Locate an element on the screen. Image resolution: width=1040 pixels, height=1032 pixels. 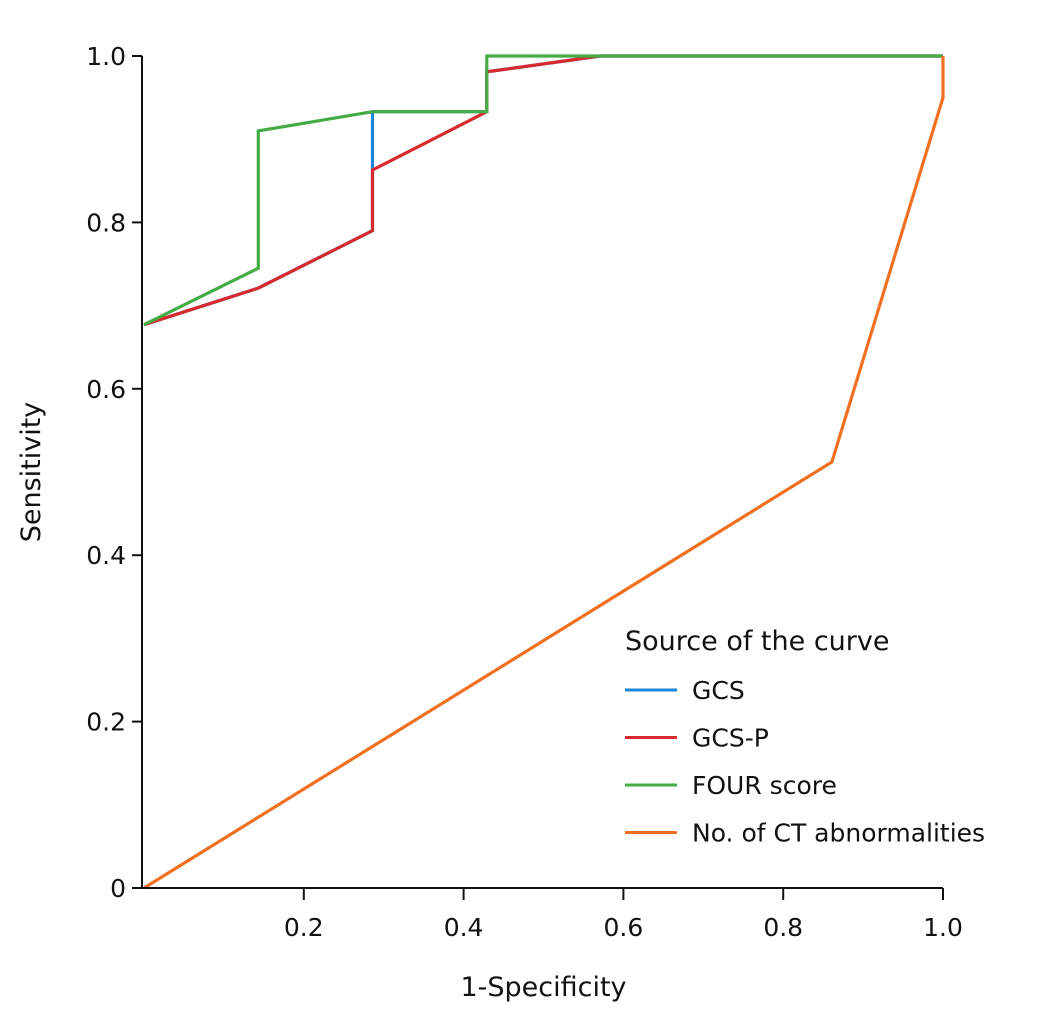
legend-label: GCS-P is located at coordinates (730, 738).